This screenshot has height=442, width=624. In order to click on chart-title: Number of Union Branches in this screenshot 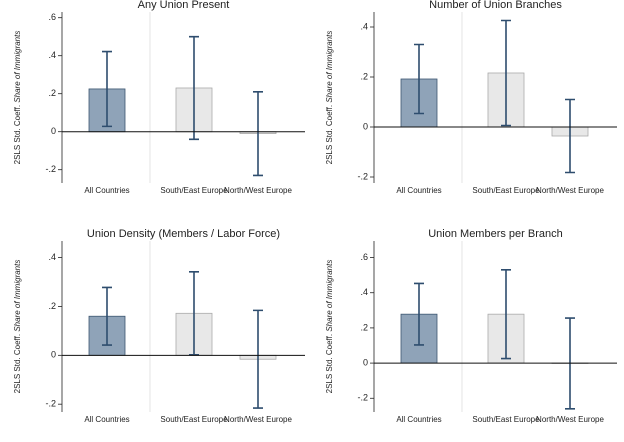, I will do `click(495, 5)`.